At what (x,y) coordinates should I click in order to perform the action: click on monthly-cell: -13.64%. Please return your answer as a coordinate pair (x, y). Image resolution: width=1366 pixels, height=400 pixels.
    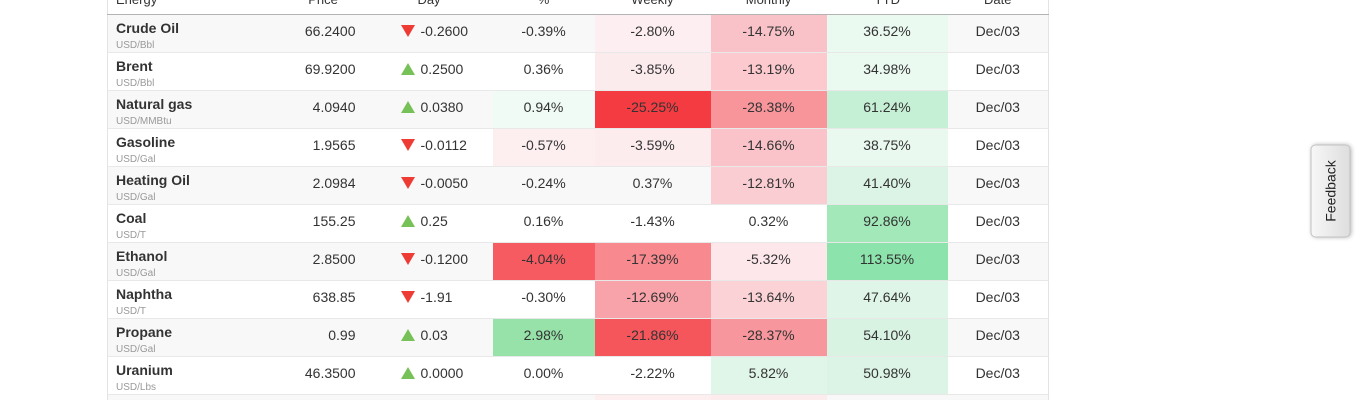
    Looking at the image, I should click on (768, 299).